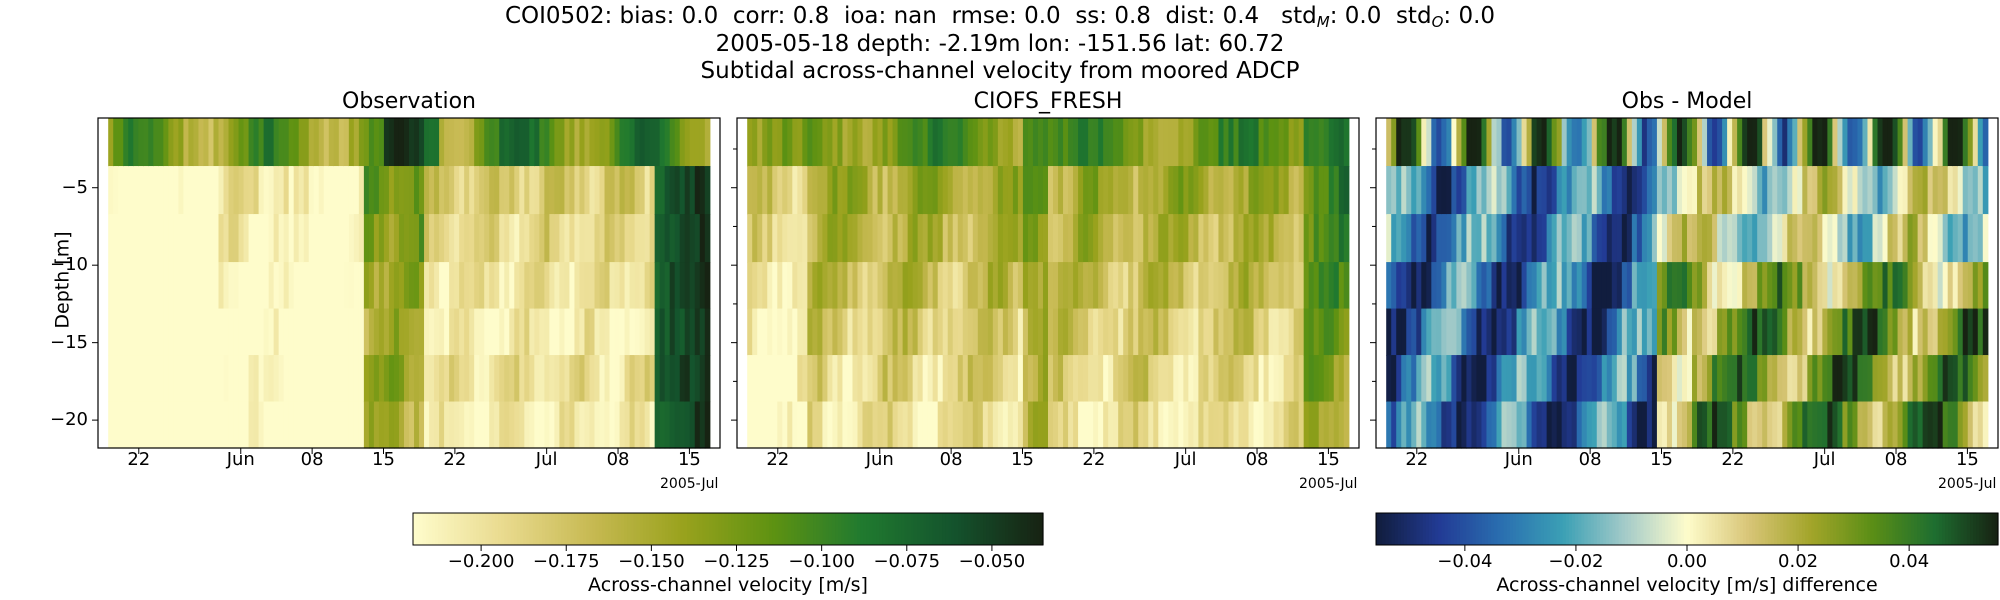 Image resolution: width=2000 pixels, height=600 pixels. I want to click on x-year-label: 2005-Jul, so click(1967, 484).